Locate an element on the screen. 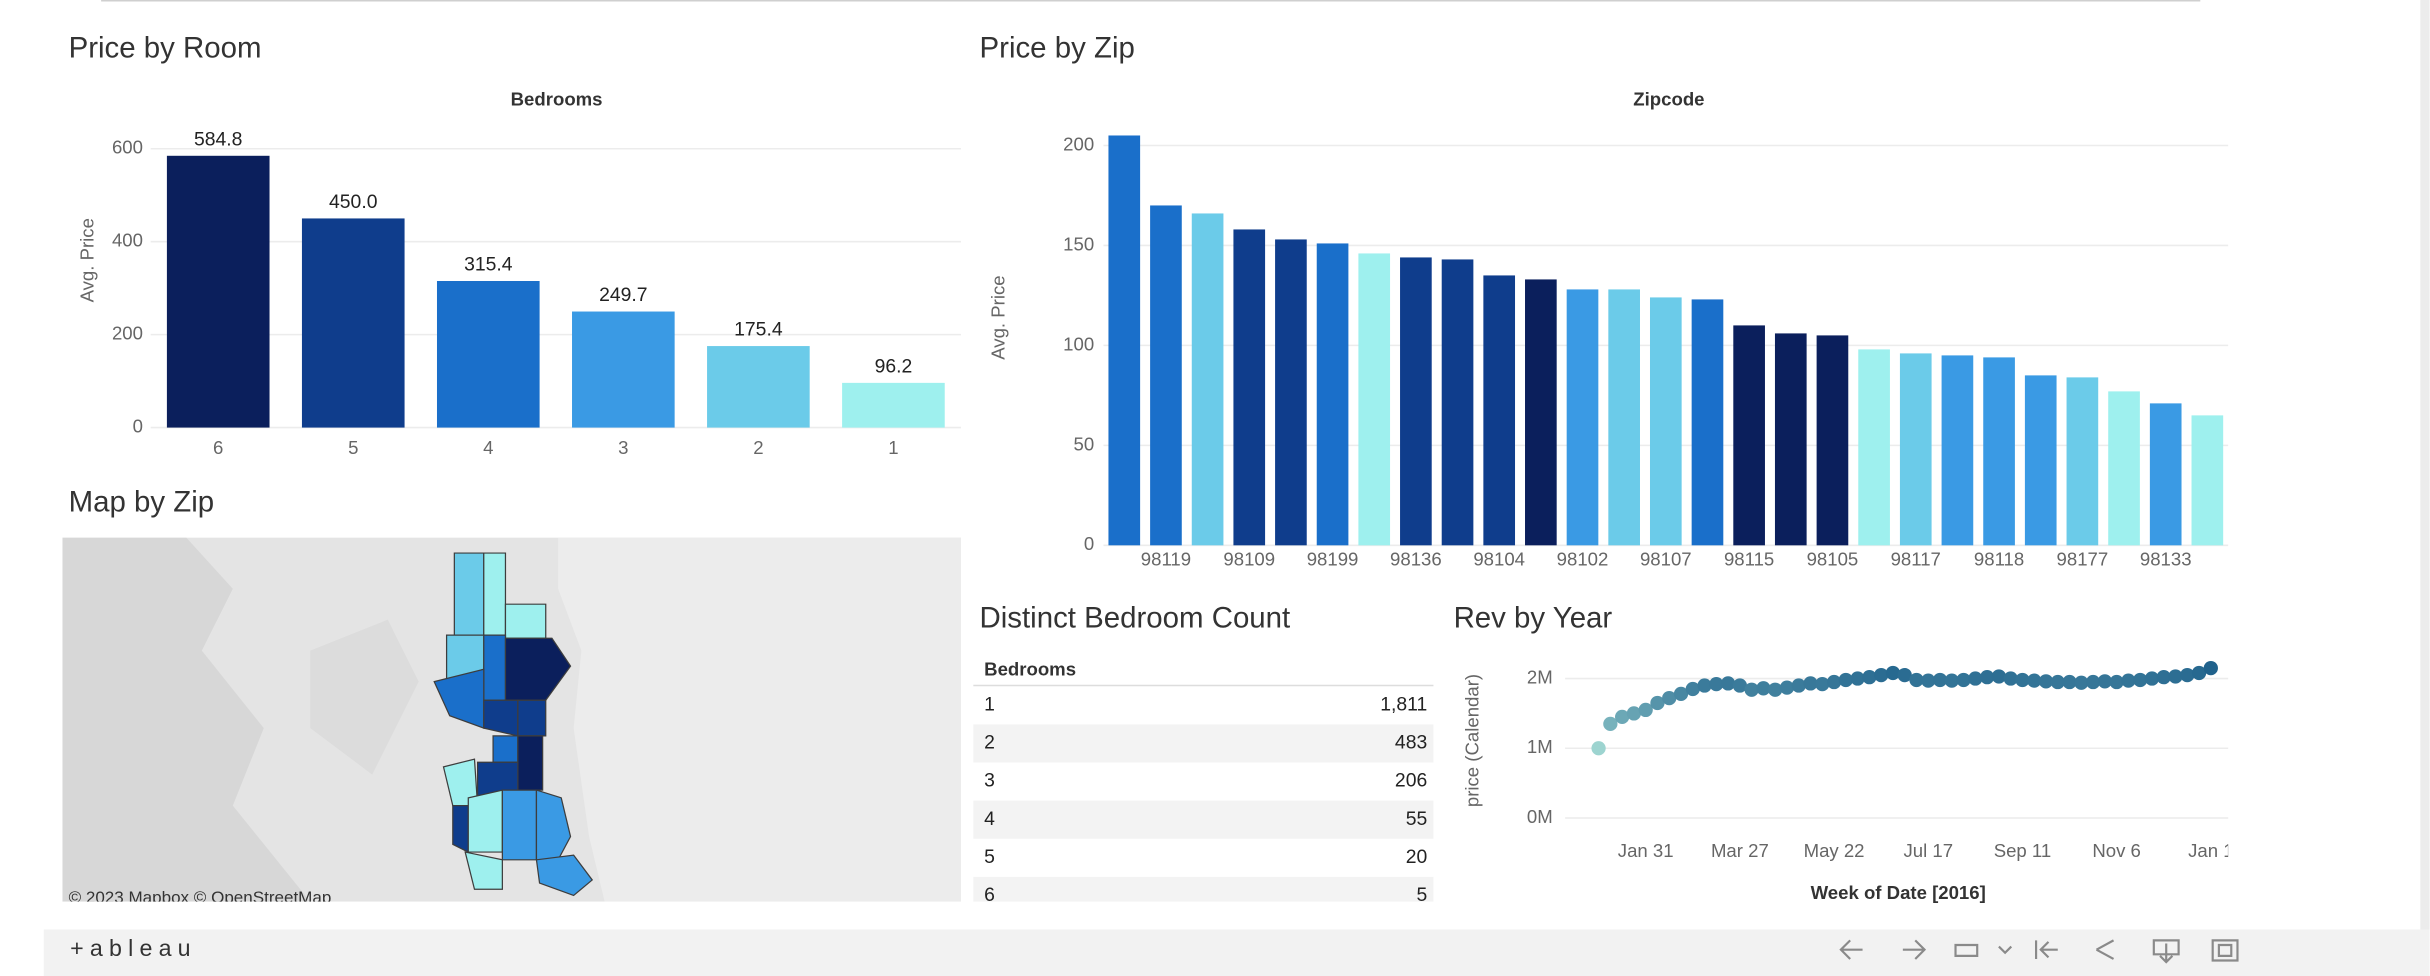 The width and height of the screenshot is (2430, 976). x-tick-label: 98105 is located at coordinates (1833, 559).